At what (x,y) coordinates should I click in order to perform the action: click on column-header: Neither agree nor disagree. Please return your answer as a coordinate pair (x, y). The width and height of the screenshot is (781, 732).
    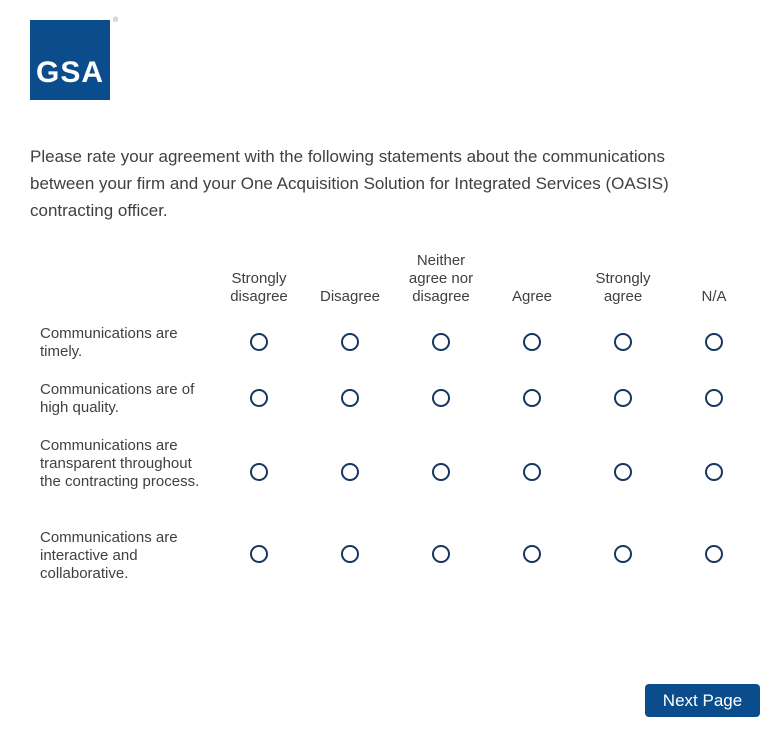
    Looking at the image, I should click on (441, 278).